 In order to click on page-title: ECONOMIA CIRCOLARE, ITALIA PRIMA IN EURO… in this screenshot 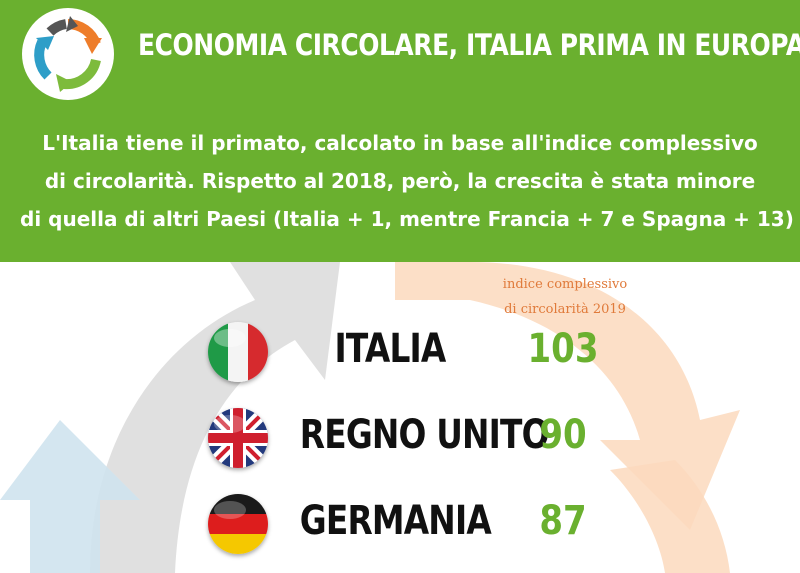, I will do `click(469, 45)`.